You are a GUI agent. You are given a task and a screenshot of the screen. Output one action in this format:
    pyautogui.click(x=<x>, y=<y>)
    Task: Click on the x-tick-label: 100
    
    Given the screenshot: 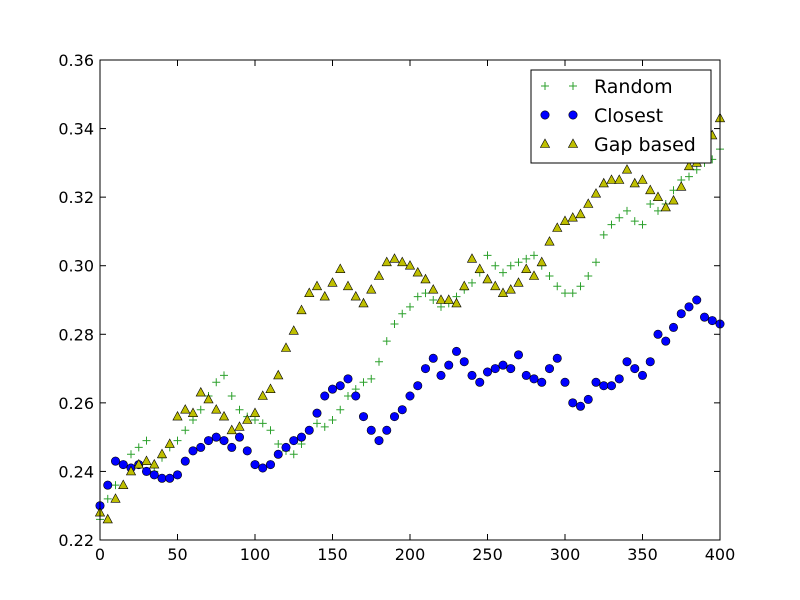 What is the action you would take?
    pyautogui.click(x=255, y=554)
    